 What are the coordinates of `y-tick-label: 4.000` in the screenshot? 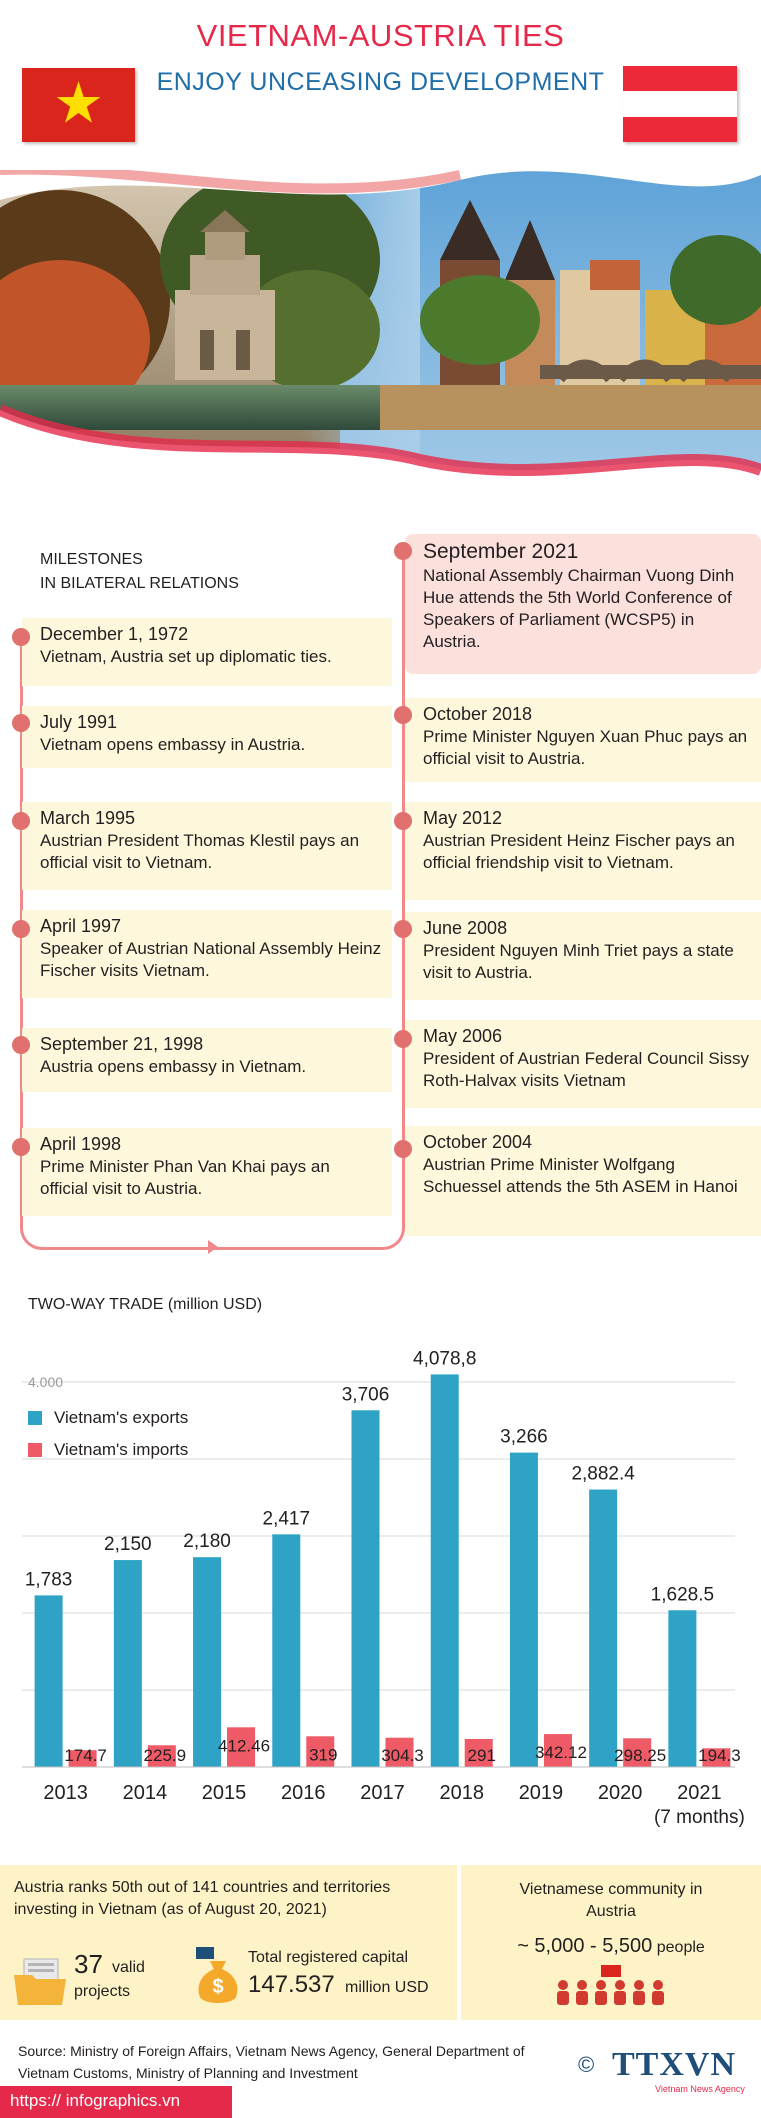 It's located at (45, 1382).